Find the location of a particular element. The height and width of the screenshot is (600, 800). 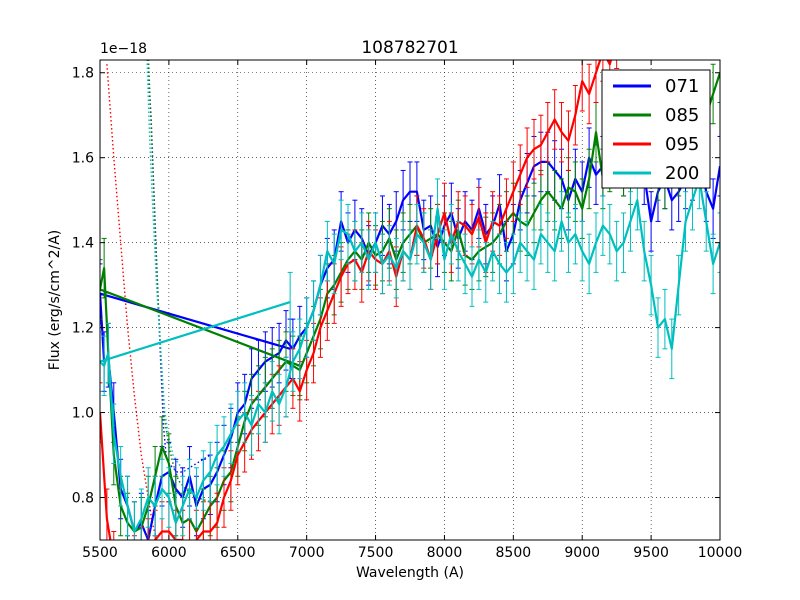

y-tick-label: 0.8 is located at coordinates (83, 499).